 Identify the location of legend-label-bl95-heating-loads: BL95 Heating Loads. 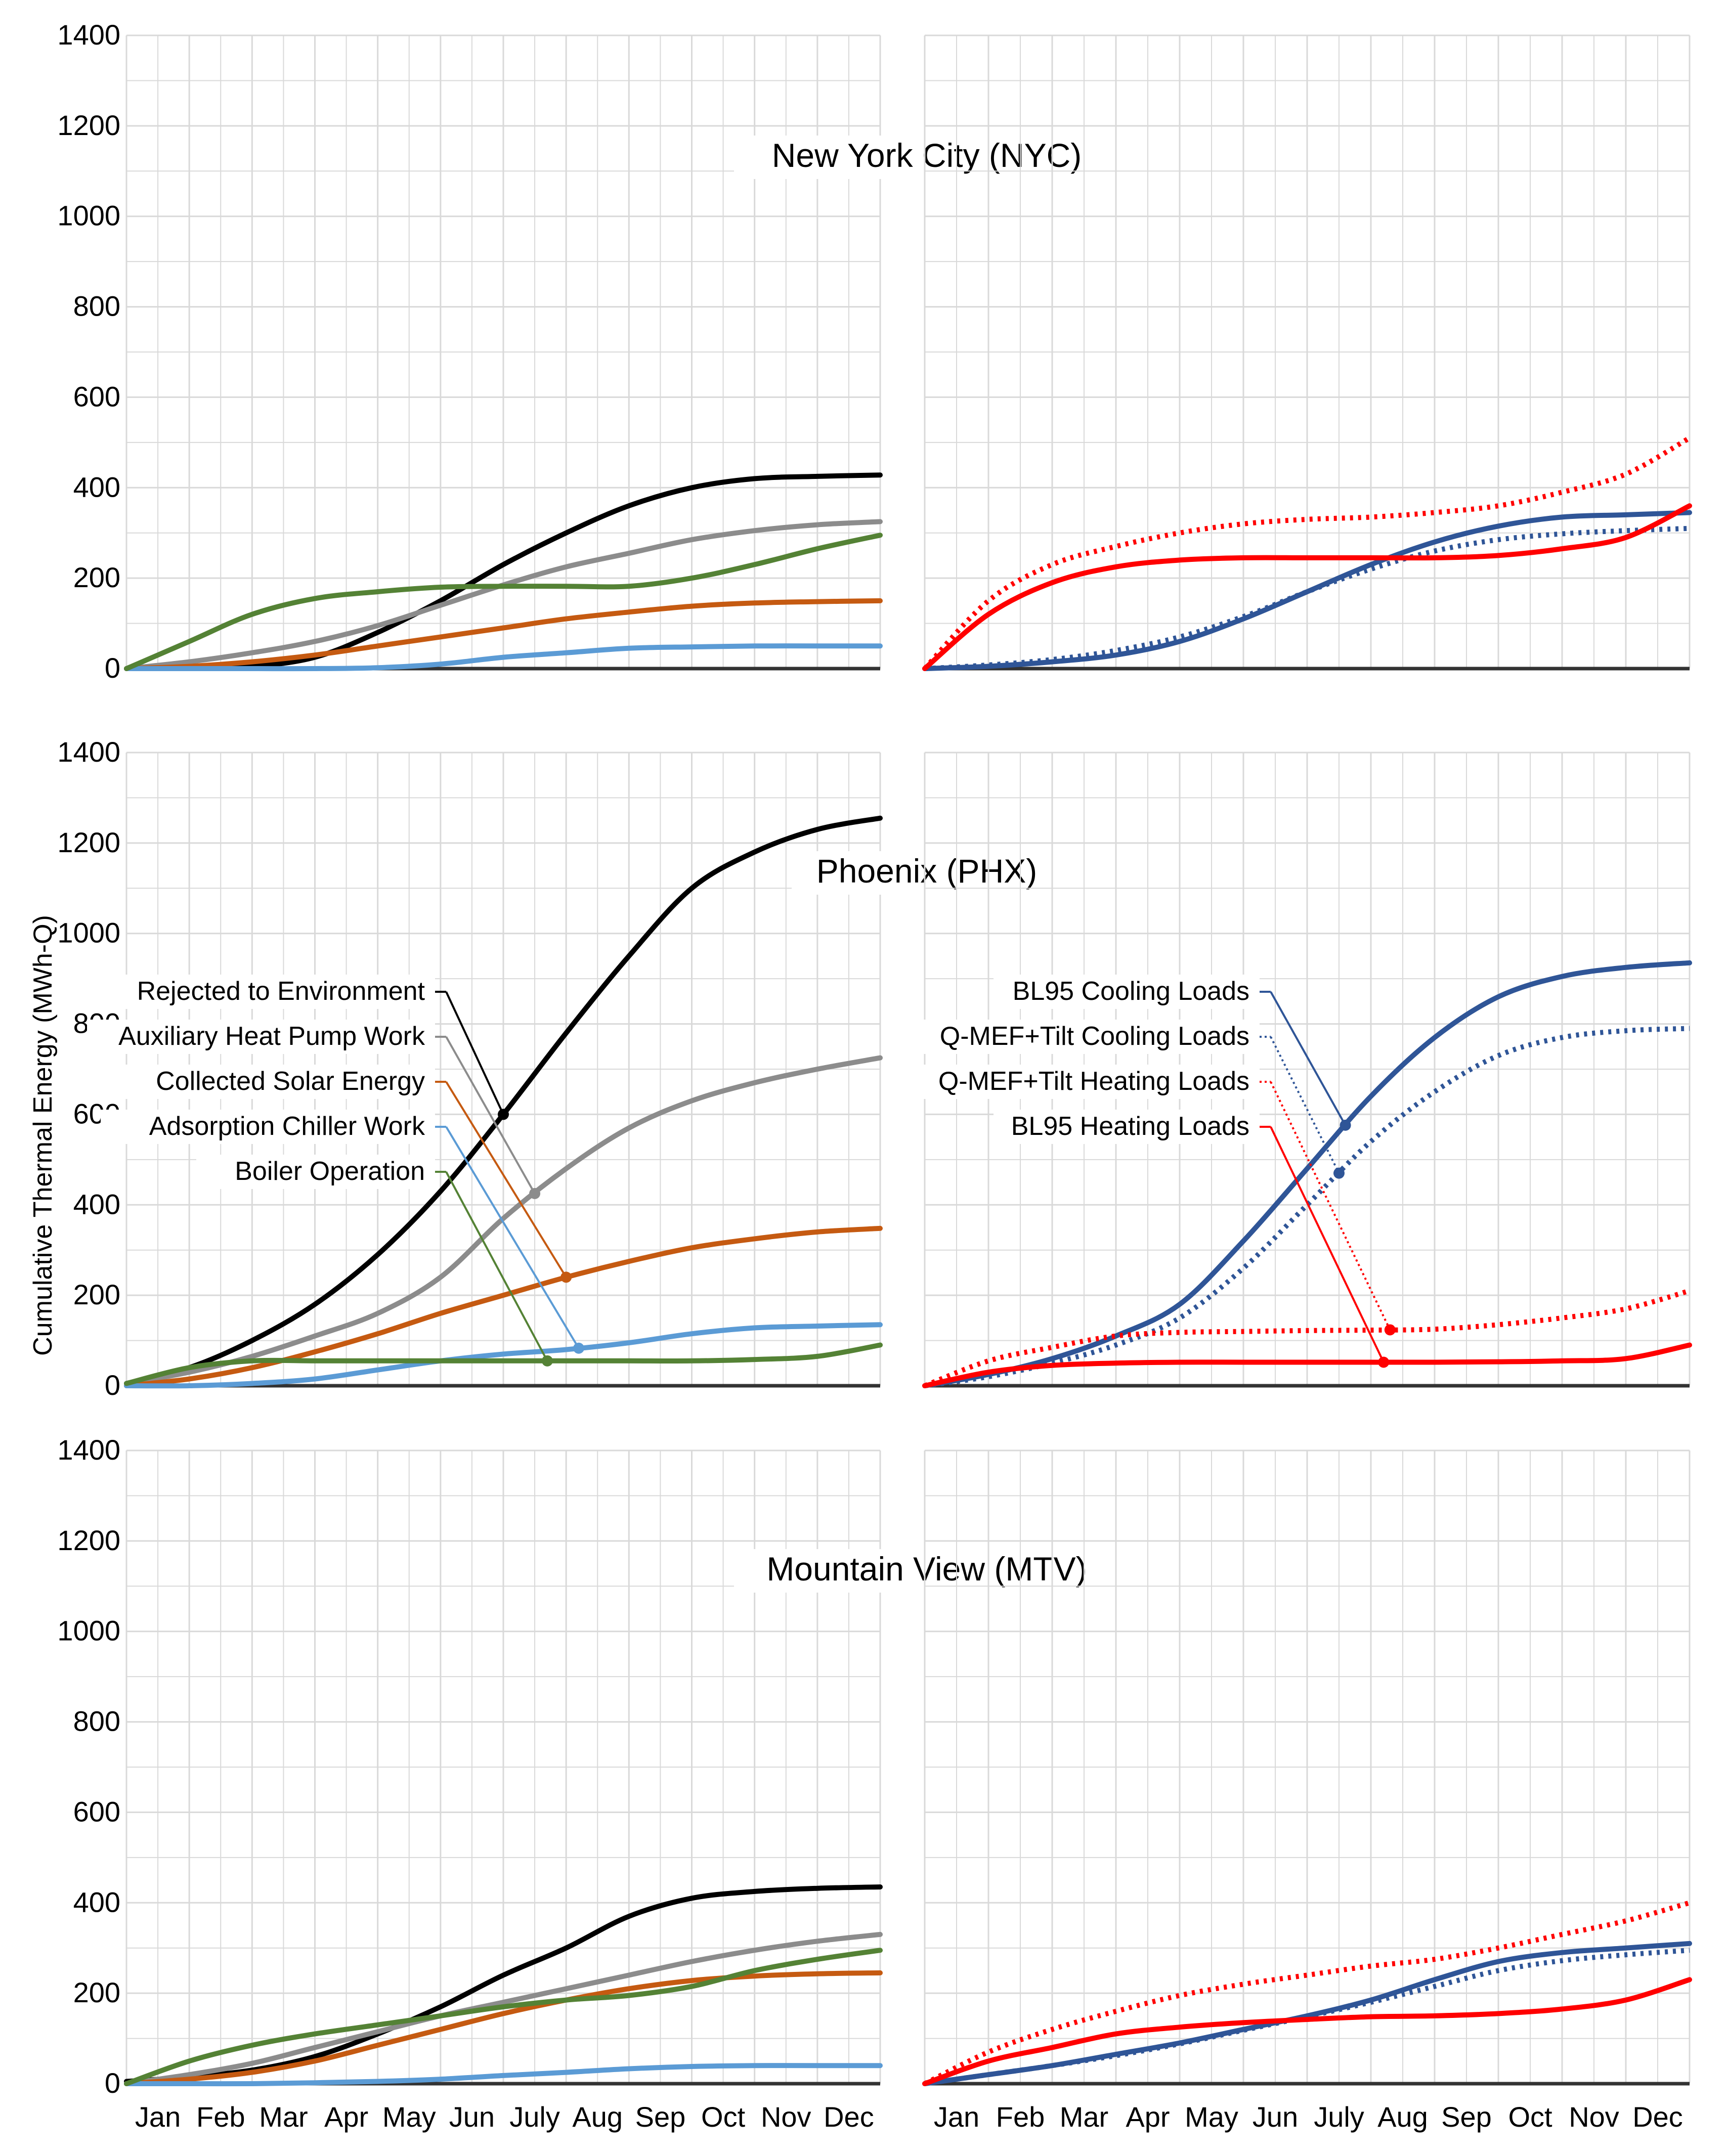
(1130, 1127).